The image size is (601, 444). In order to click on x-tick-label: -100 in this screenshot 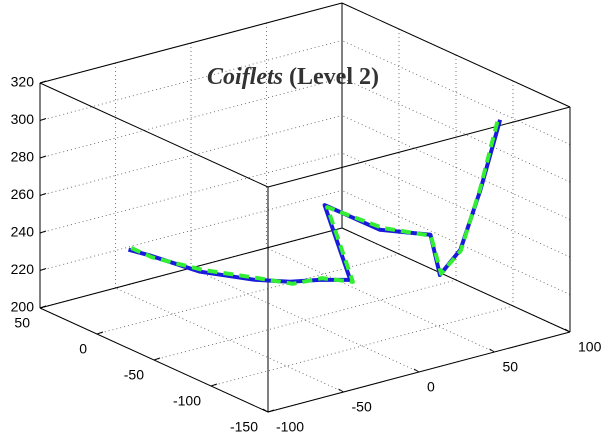, I will do `click(290, 427)`.